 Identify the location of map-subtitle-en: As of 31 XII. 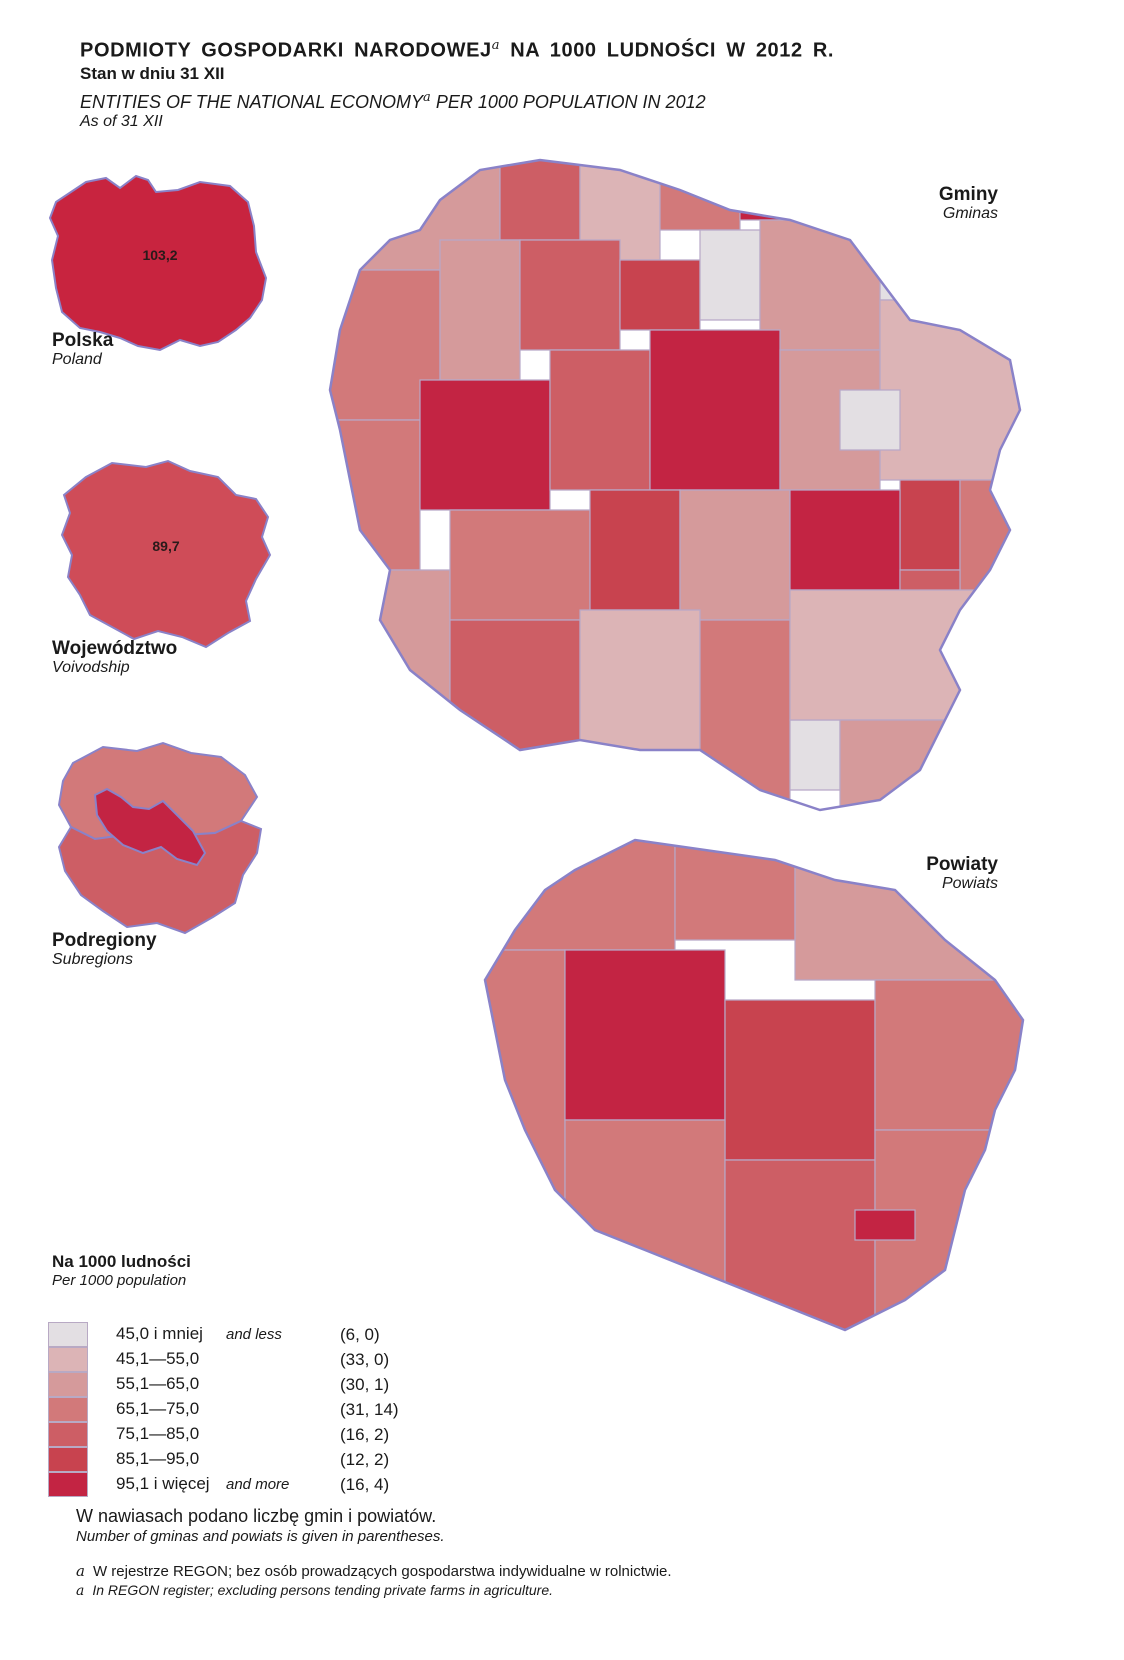
(121, 121).